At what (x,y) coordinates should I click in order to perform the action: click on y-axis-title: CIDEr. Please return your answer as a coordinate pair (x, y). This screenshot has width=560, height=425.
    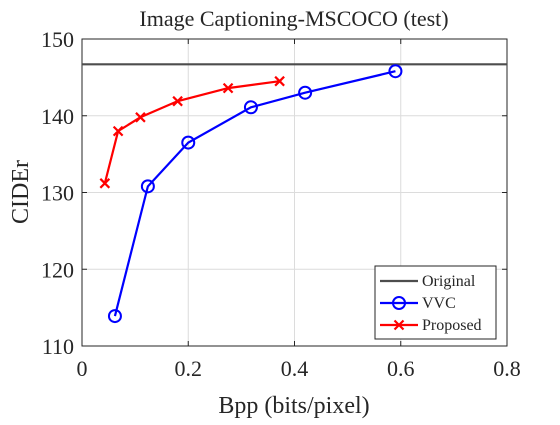
    Looking at the image, I should click on (21, 192).